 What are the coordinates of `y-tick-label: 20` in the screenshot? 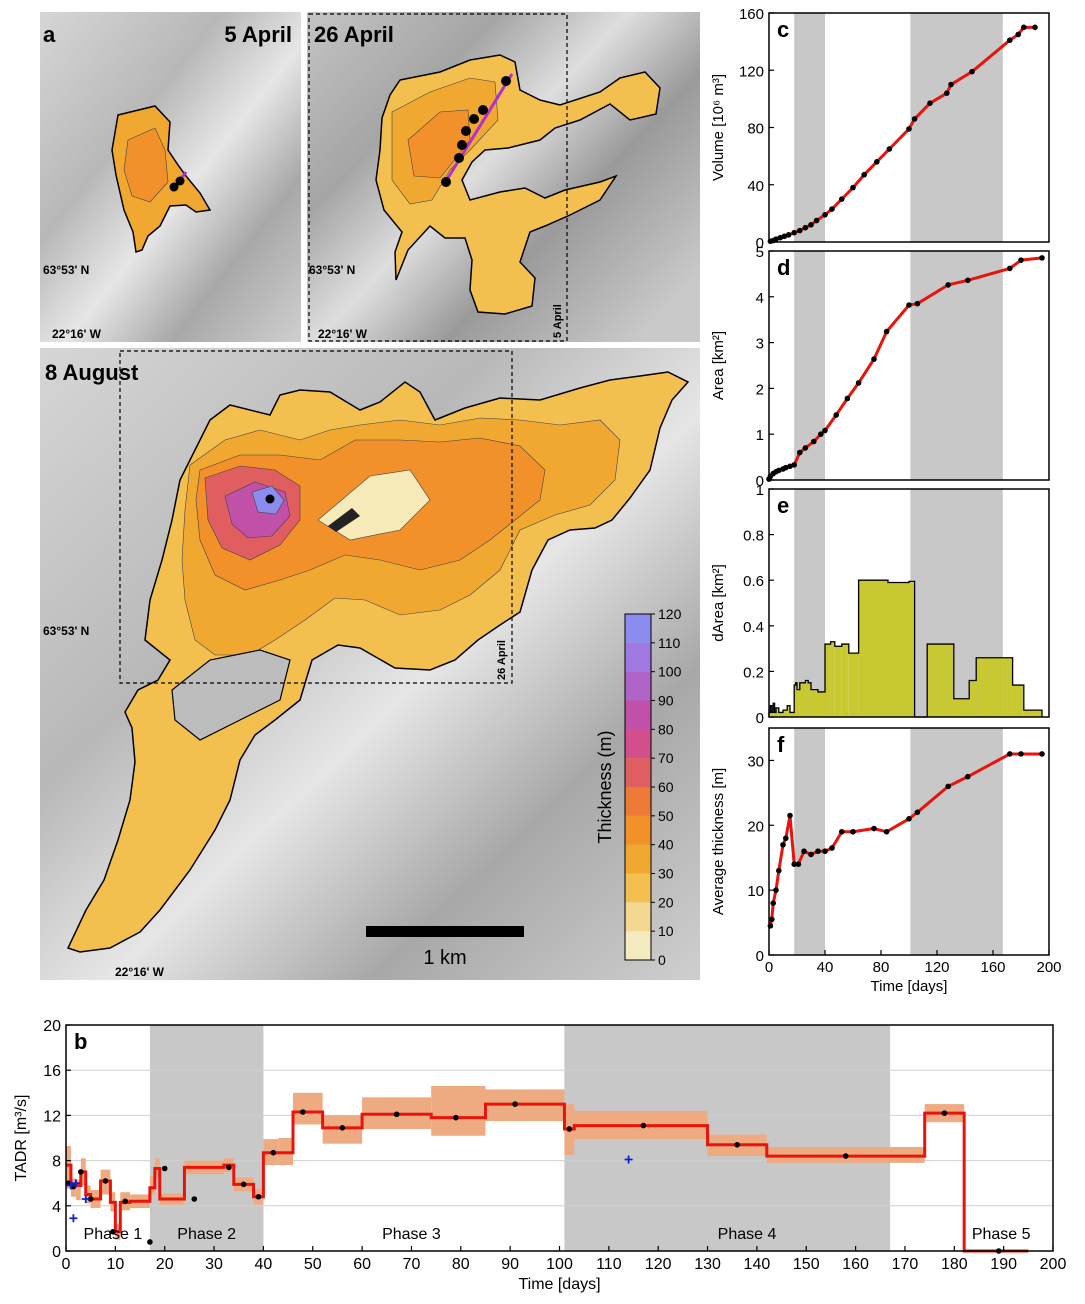 It's located at (755, 826).